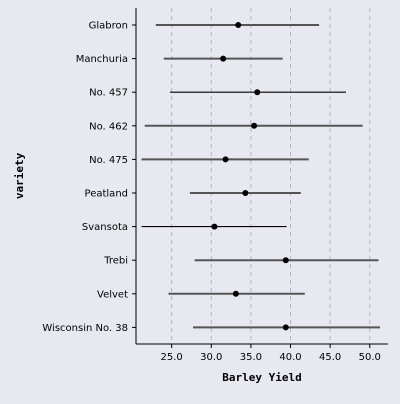 The width and height of the screenshot is (400, 404). I want to click on y-tick-label: Manchuria, so click(102, 59).